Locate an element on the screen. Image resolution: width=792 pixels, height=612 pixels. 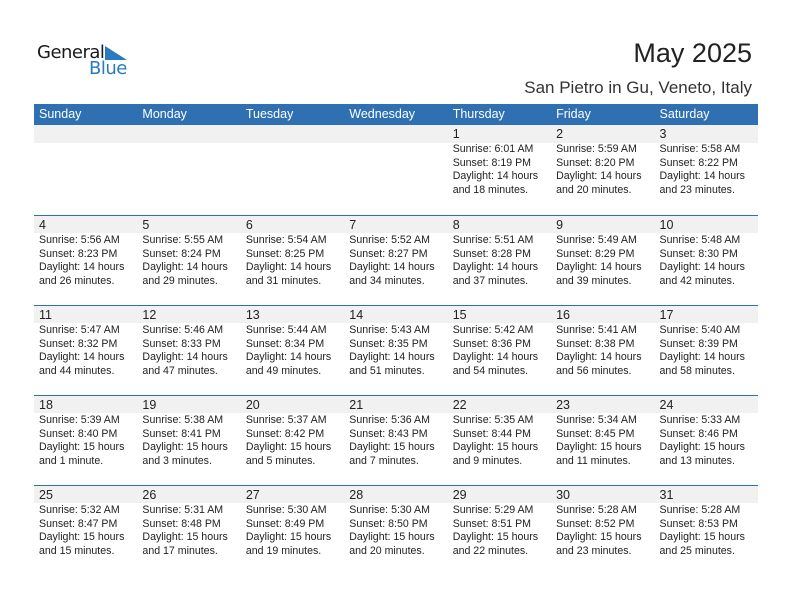
logo: General Blue is located at coordinates (84, 62).